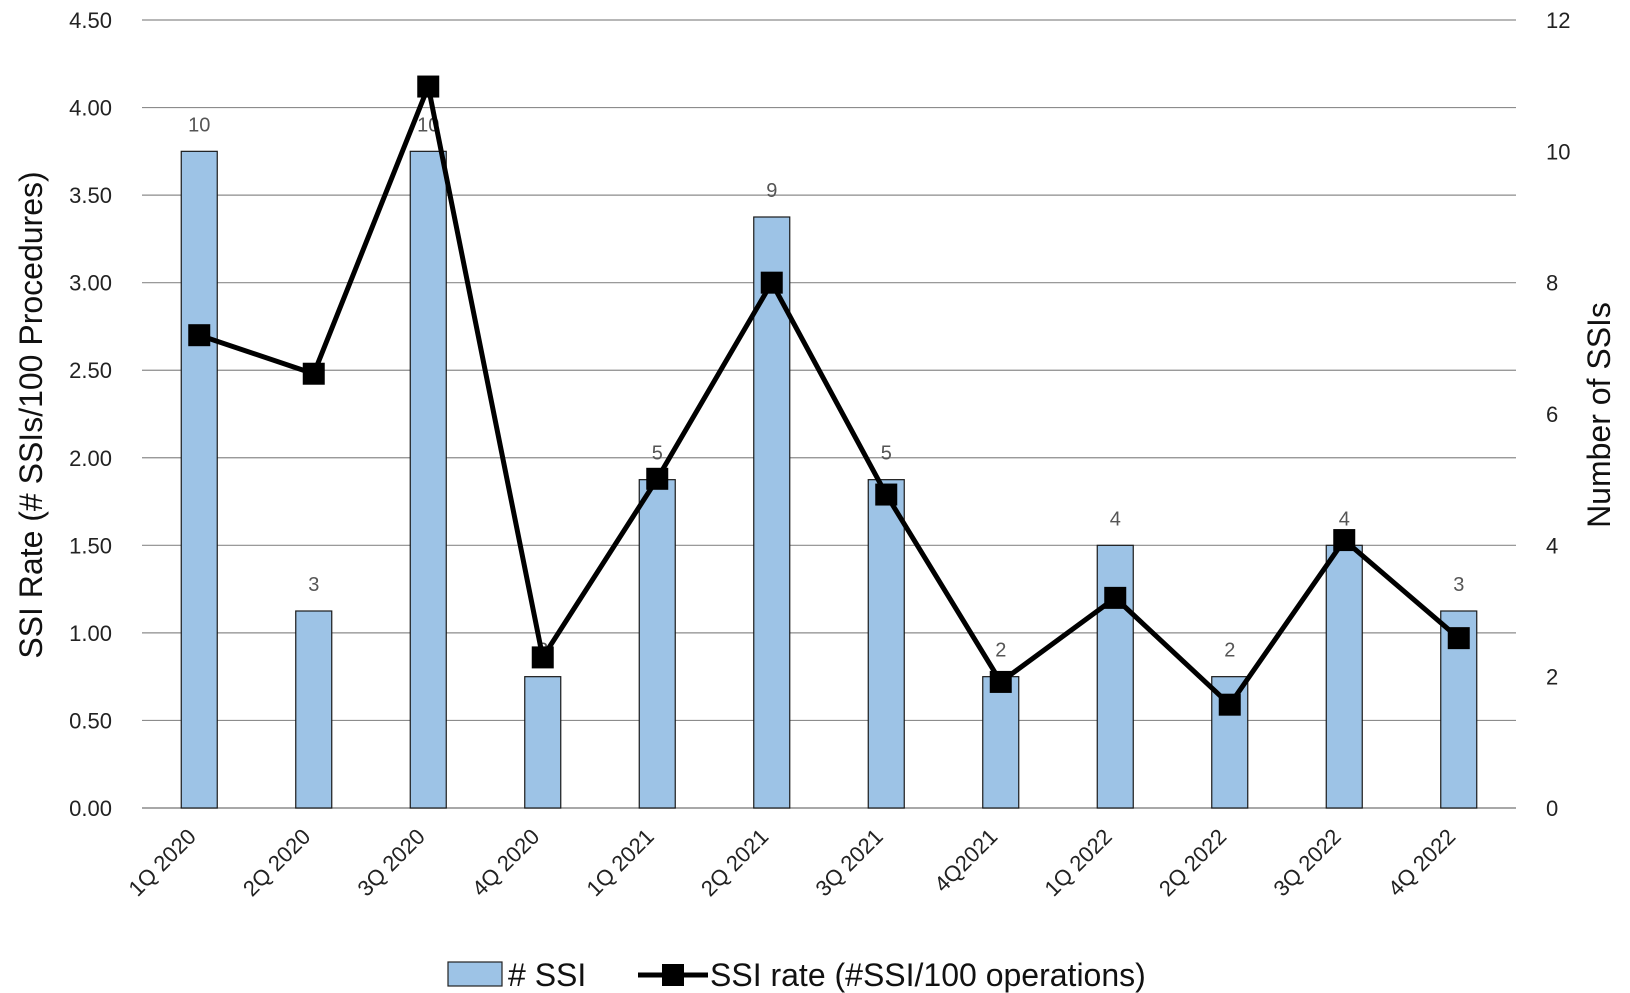  What do you see at coordinates (90, 414) in the screenshot?
I see `left-axis-ticks: 0.00 0.50 1.00 1.50 2.00 2.50 3.00 3.50 4.00 4.50` at bounding box center [90, 414].